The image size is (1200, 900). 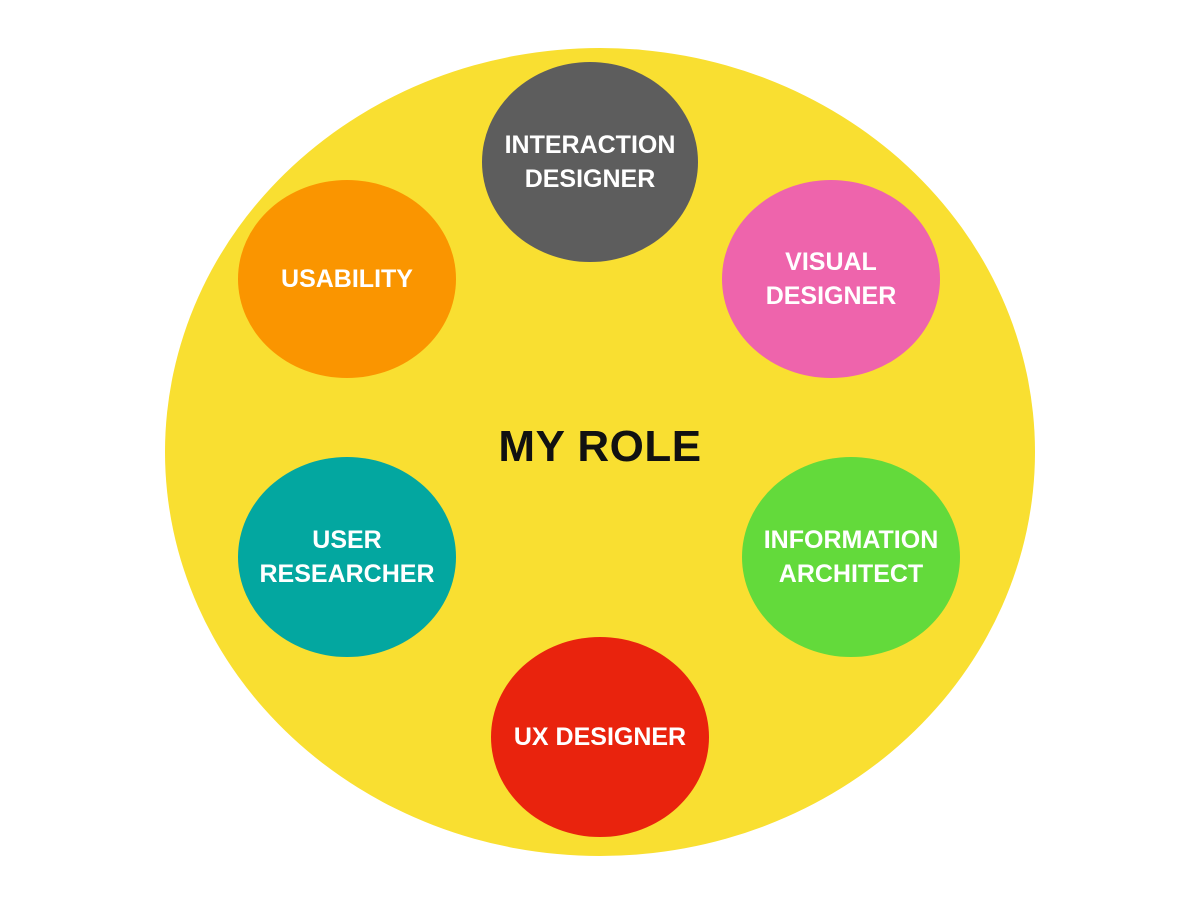 I want to click on role-interaction-designer-circle: INTERACTION DESIGNER, so click(x=590, y=162).